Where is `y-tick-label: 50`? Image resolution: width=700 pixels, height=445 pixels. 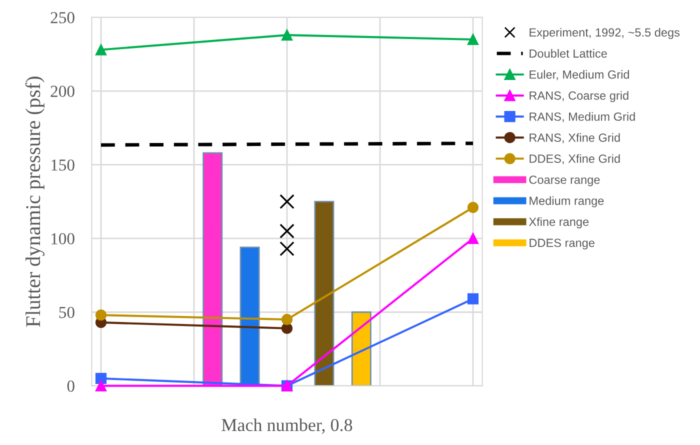
y-tick-label: 50 is located at coordinates (66, 312).